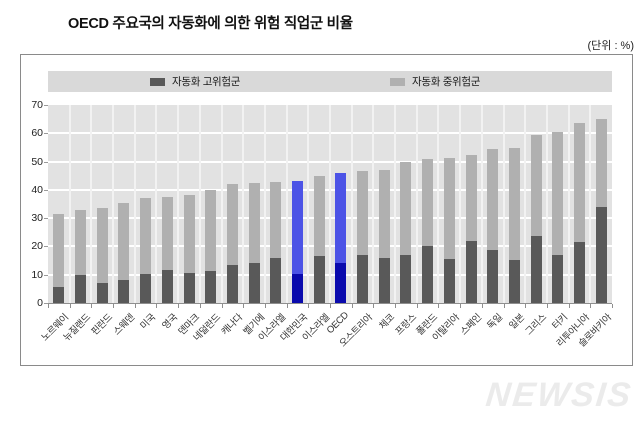 The height and width of the screenshot is (423, 640). What do you see at coordinates (406, 279) in the screenshot?
I see `bar-high-프랑스-16` at bounding box center [406, 279].